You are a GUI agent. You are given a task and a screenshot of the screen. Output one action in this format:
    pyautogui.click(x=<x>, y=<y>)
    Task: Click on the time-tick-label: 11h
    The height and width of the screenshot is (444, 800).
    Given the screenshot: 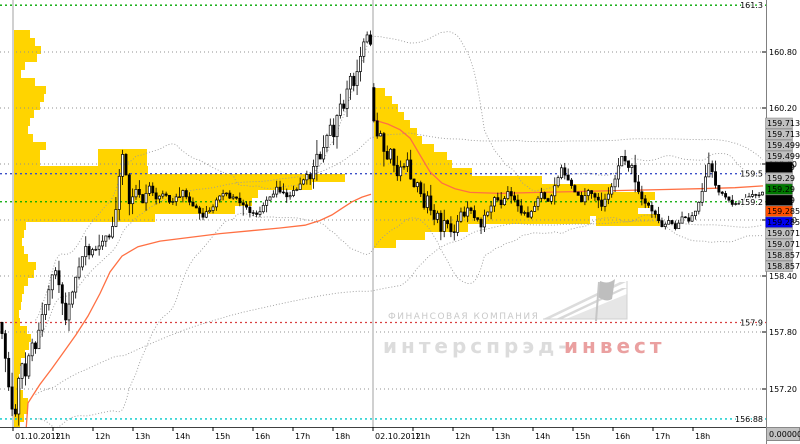 What is the action you would take?
    pyautogui.click(x=62, y=436)
    